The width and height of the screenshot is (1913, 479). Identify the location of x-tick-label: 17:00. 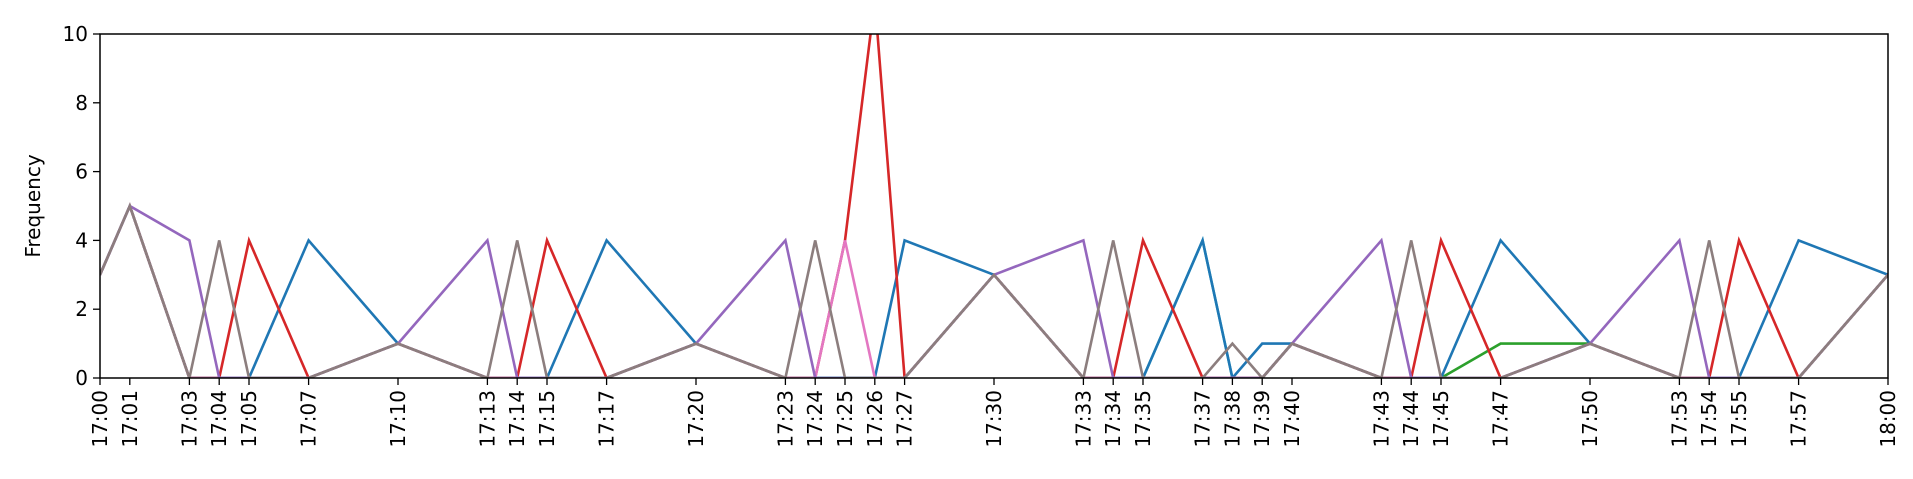
(100, 419).